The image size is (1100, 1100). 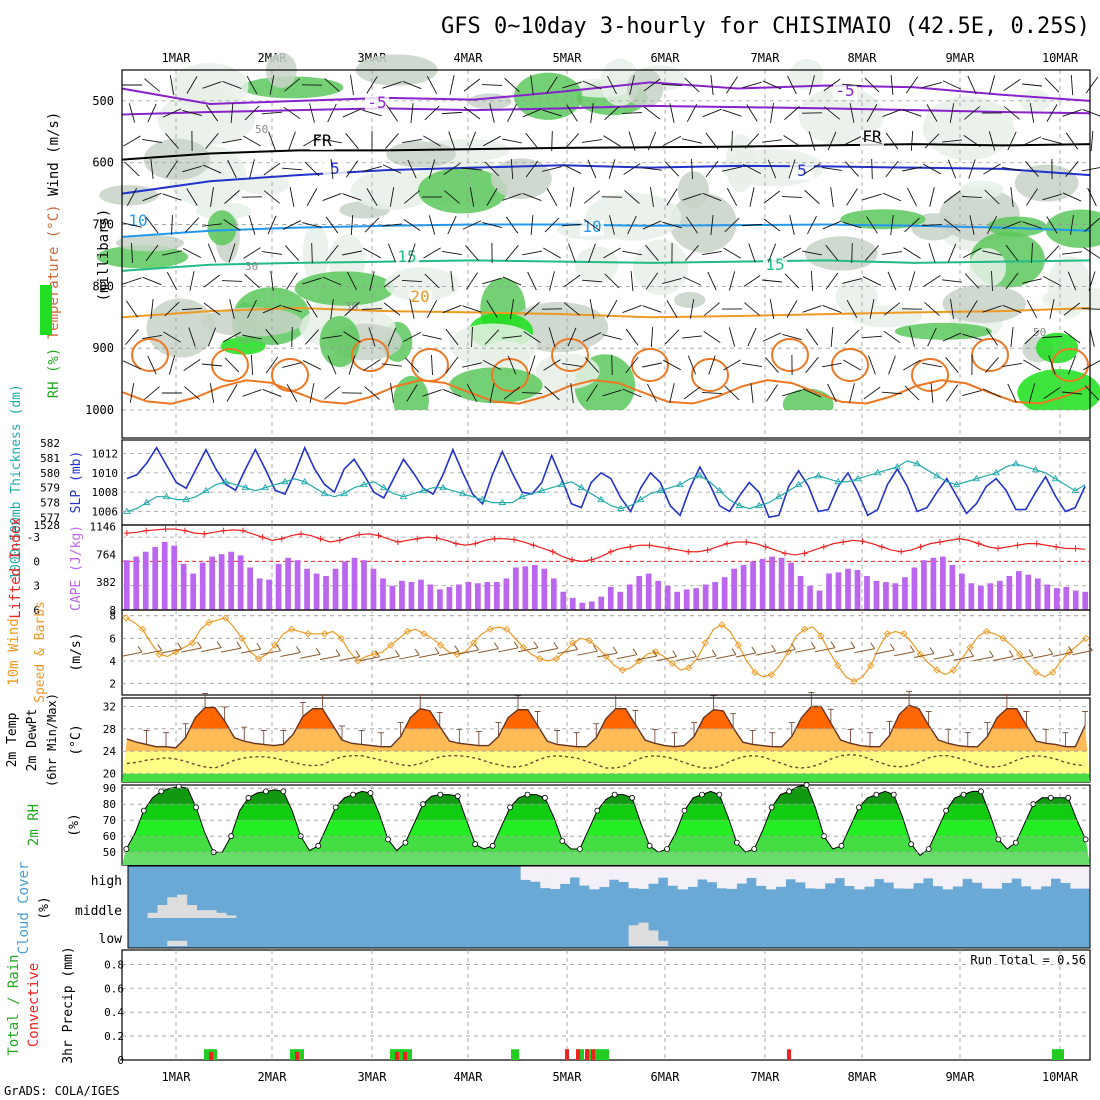 What do you see at coordinates (33, 537) in the screenshot?
I see `li-tick-label: -3` at bounding box center [33, 537].